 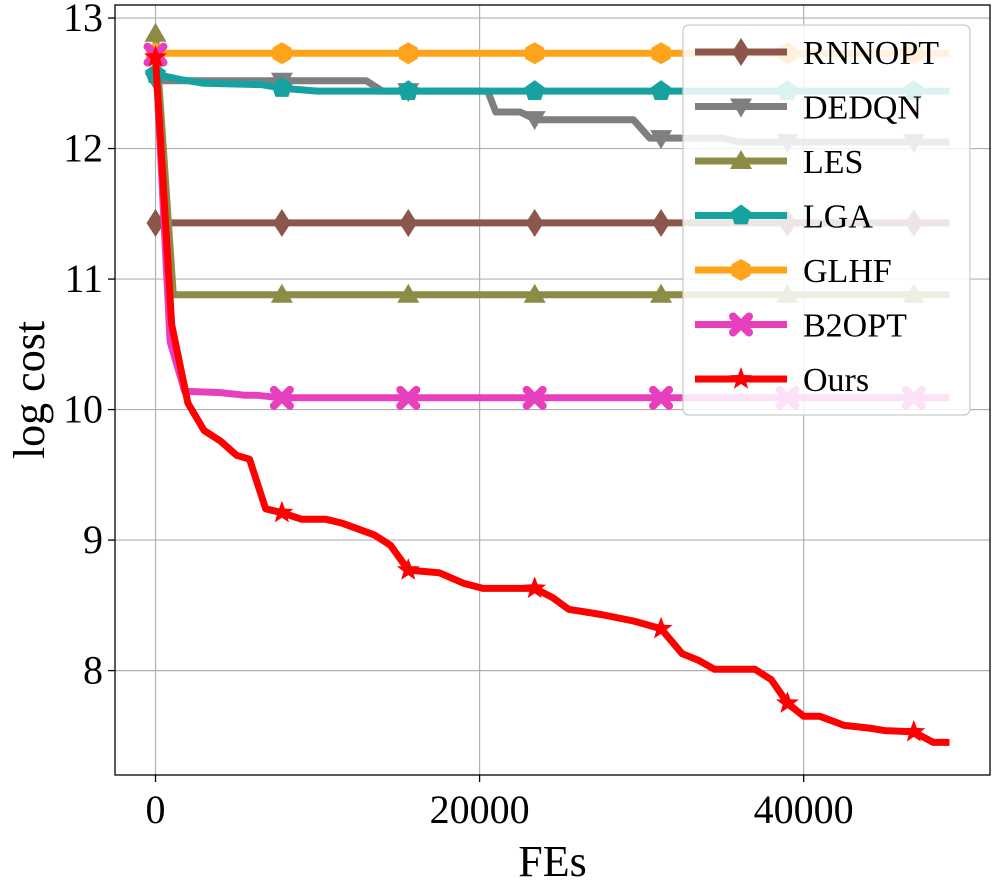 I want to click on legend-item-dedqn: DEDQN, so click(x=808, y=108).